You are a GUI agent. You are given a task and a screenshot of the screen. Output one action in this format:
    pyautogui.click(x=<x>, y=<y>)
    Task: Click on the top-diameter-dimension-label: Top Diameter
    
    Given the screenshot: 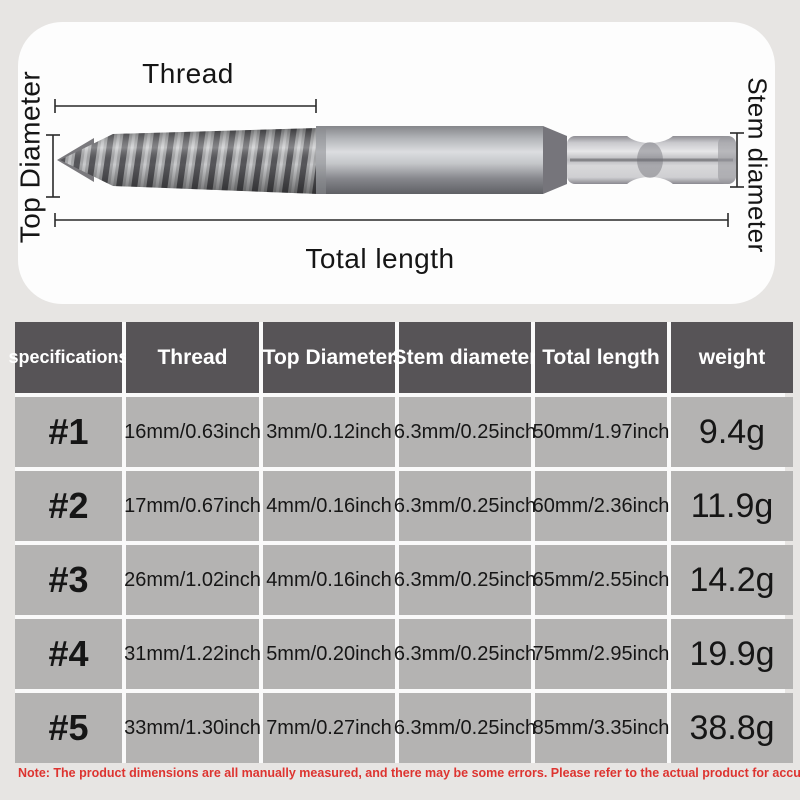 What is the action you would take?
    pyautogui.click(x=30, y=157)
    